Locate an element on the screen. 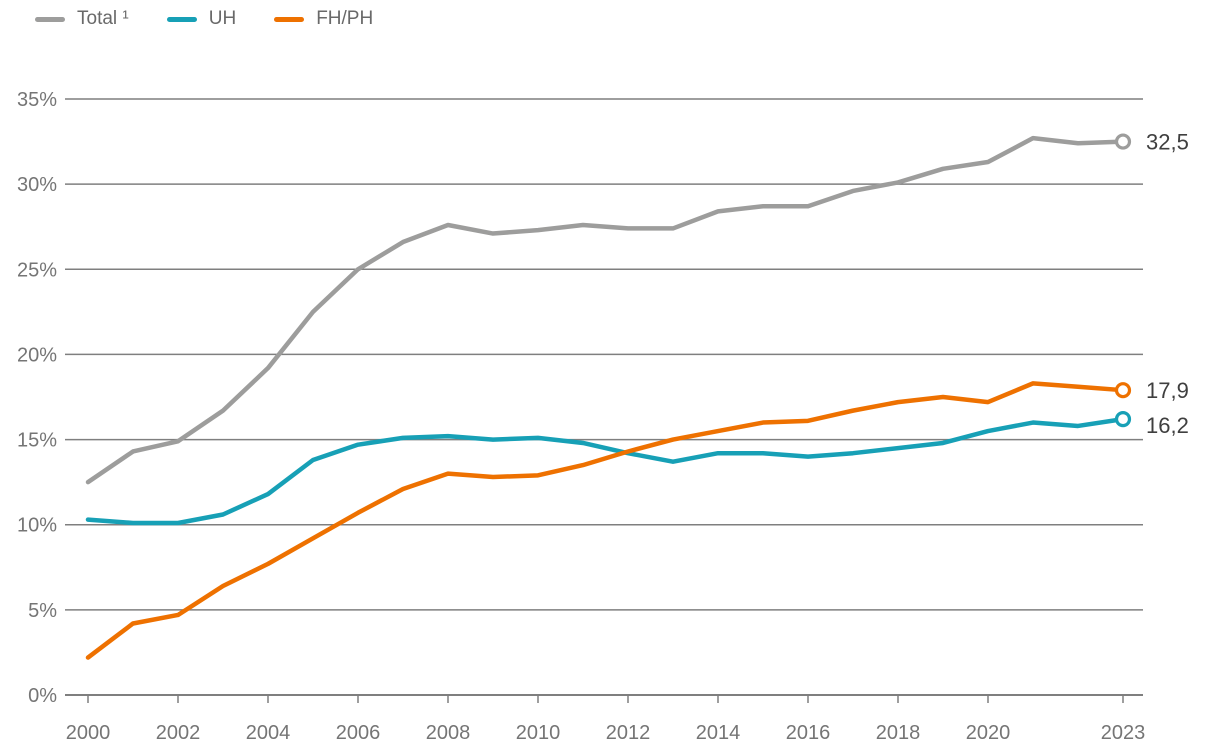 This screenshot has width=1220, height=756. y-tick-label: 15% is located at coordinates (37, 441).